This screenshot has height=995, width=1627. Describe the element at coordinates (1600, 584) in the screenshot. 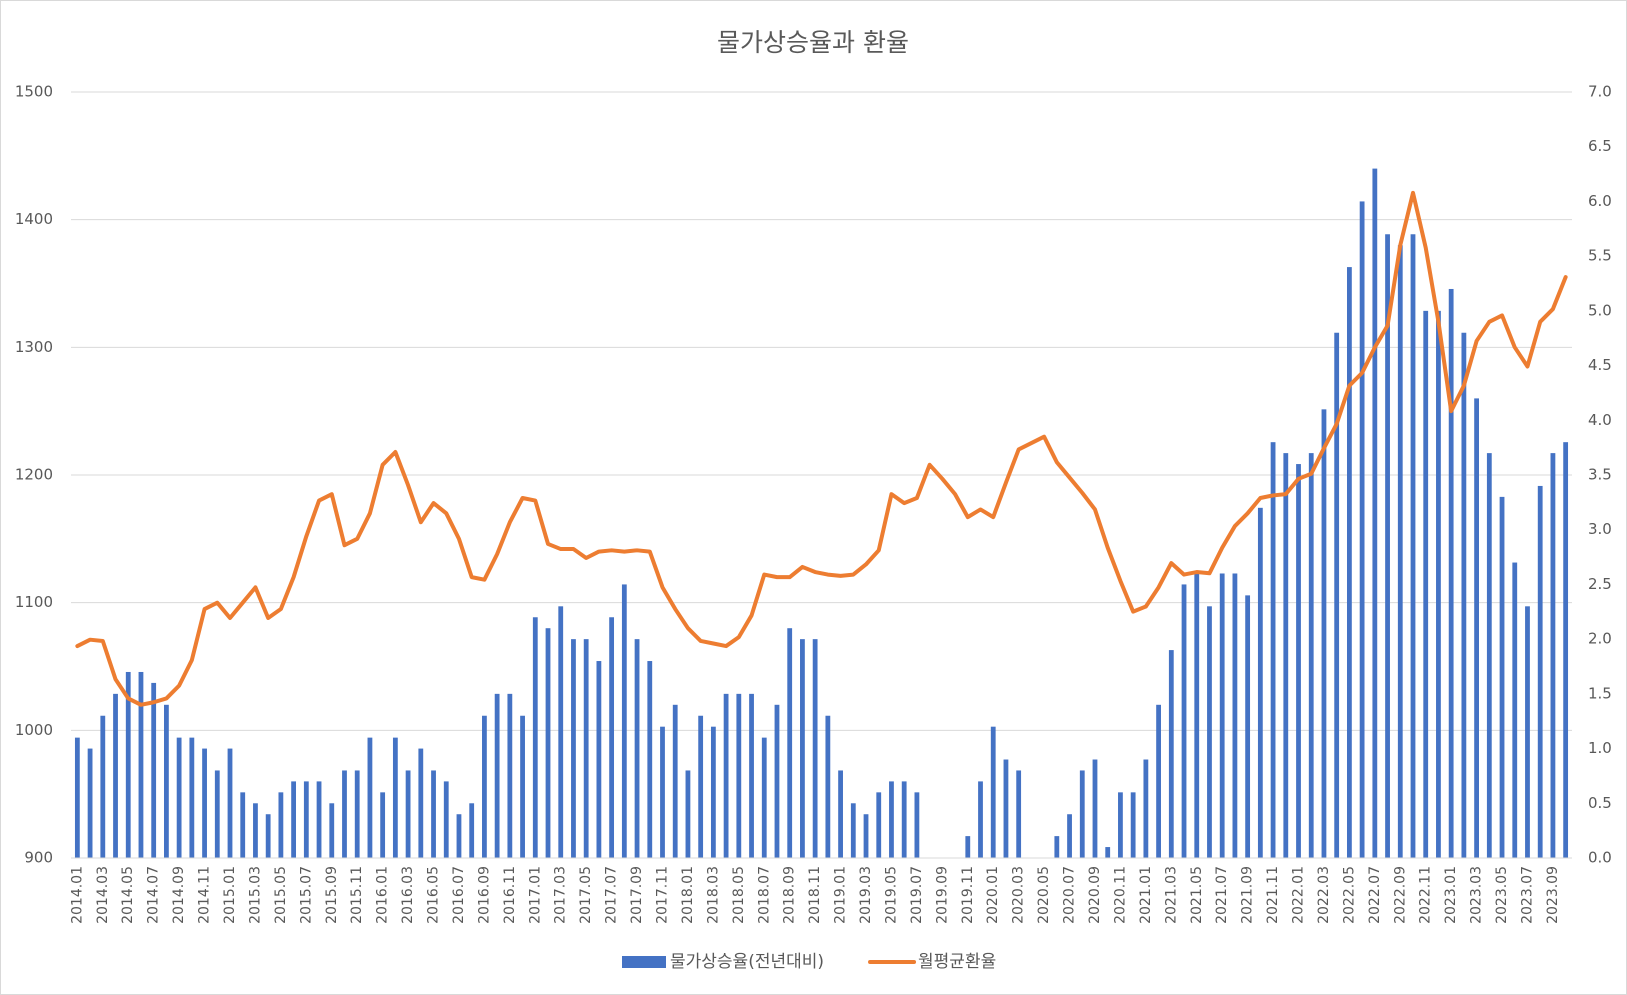

I see `y2-tick-label: 2.5` at that location.